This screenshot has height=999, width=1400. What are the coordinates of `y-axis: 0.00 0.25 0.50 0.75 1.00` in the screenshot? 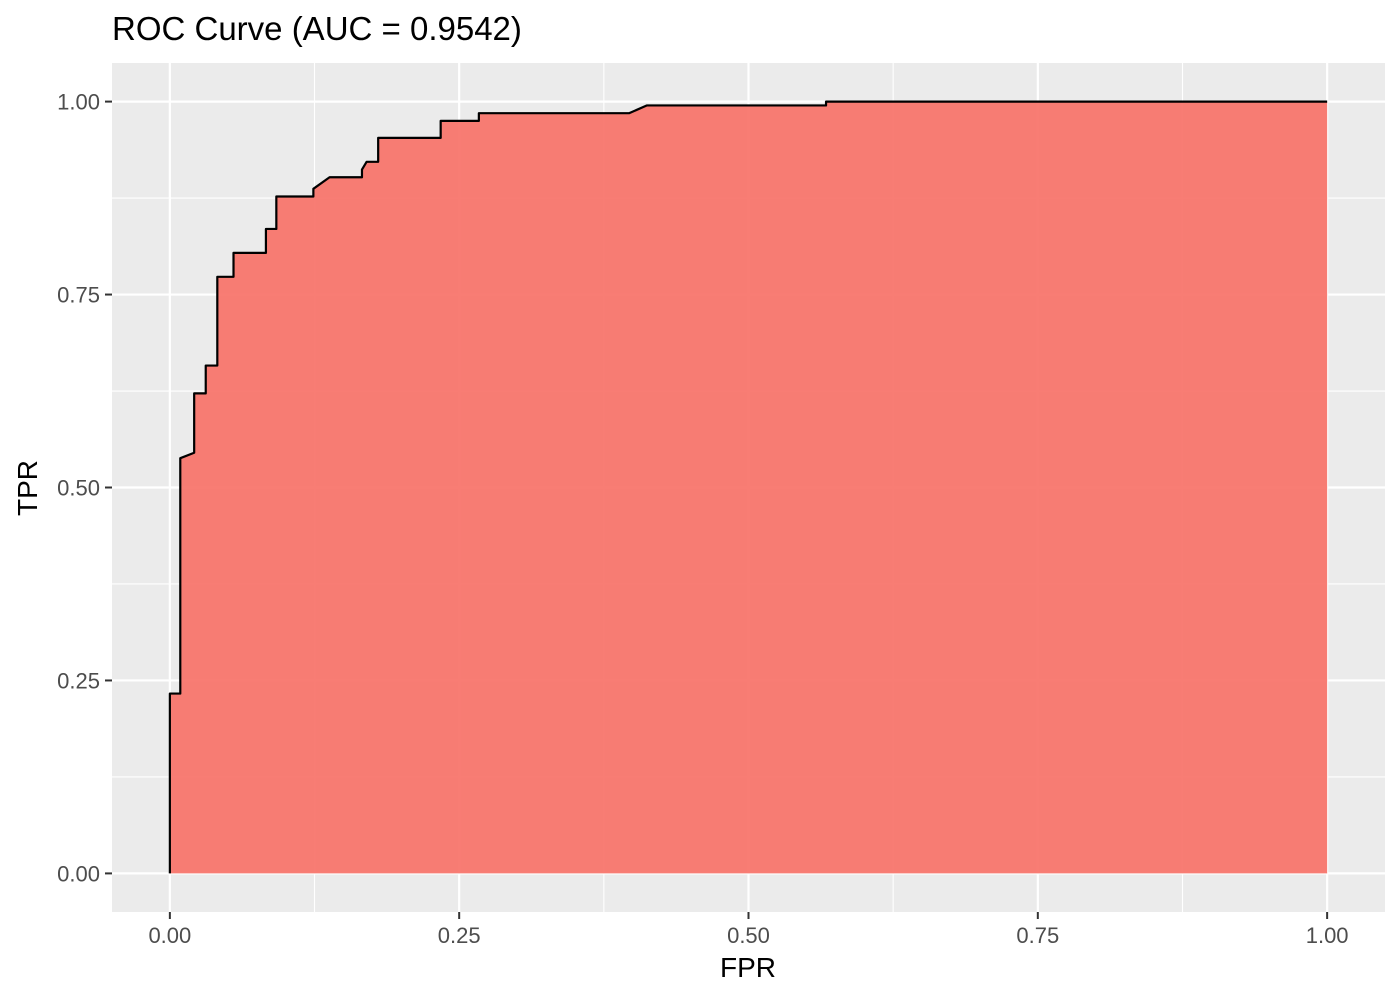 It's located at (84, 488).